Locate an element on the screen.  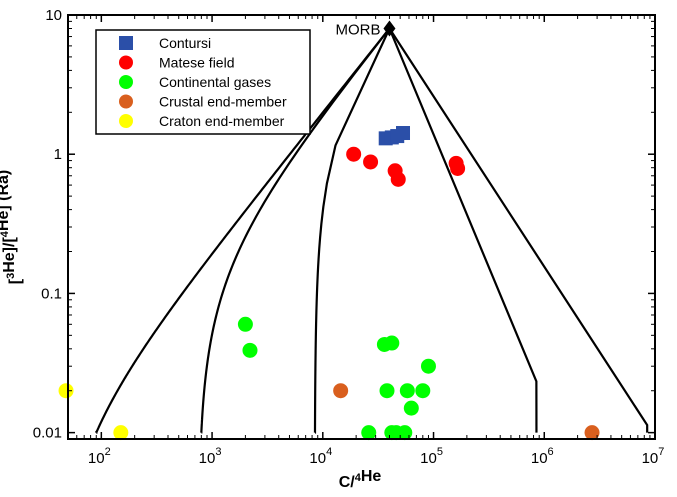
x-axis-title: C/4He is located at coordinates (360, 479).